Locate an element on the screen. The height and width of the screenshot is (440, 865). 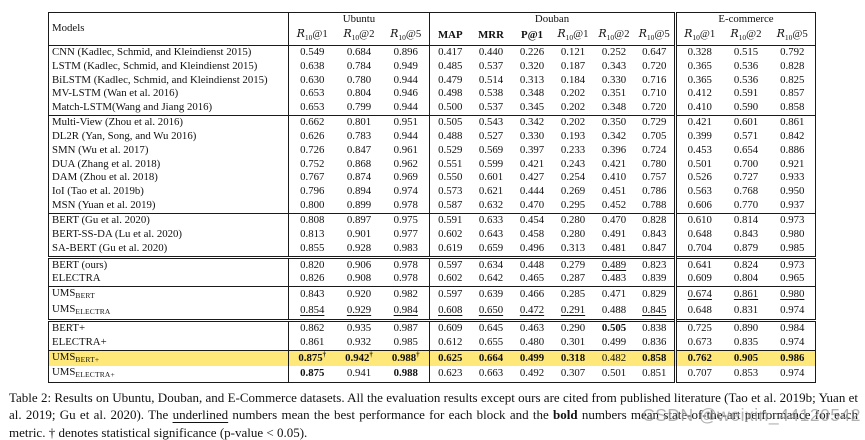
metric-cell: 0.829 is located at coordinates (655, 295).